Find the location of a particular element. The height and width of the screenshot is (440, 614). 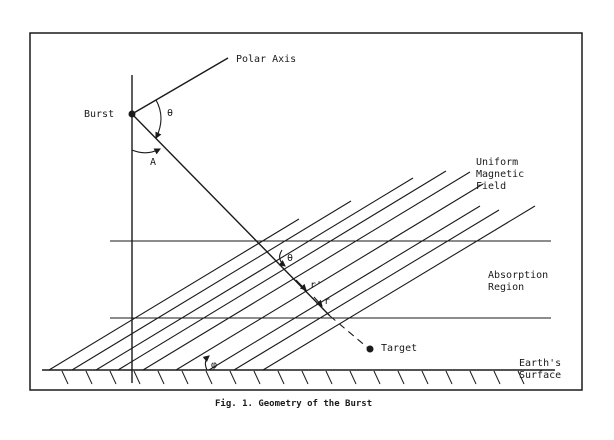

line-of-sight-dashed is located at coordinates (349, 332).